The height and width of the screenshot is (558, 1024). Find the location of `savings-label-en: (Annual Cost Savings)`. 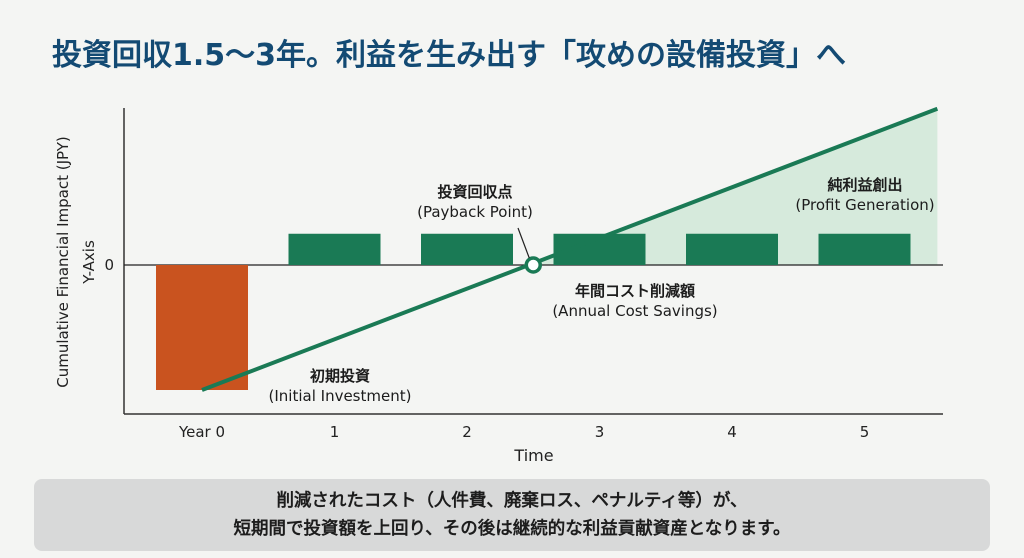

savings-label-en: (Annual Cost Savings) is located at coordinates (635, 311).